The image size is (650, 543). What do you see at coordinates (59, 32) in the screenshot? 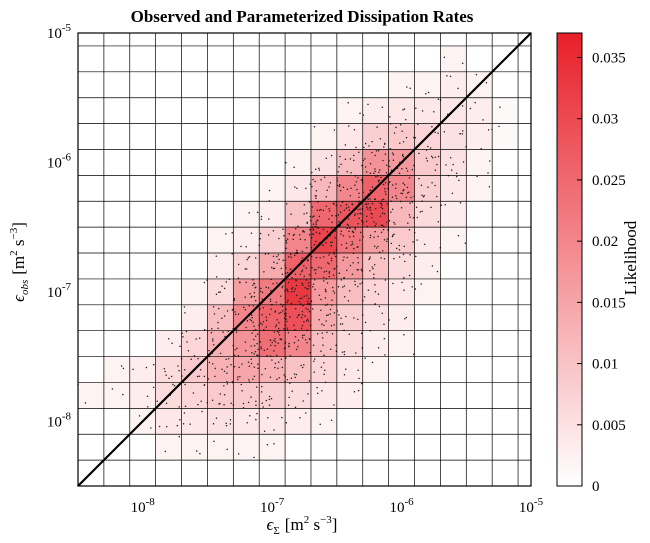
I see `y-tick-label: 10-5` at bounding box center [59, 32].